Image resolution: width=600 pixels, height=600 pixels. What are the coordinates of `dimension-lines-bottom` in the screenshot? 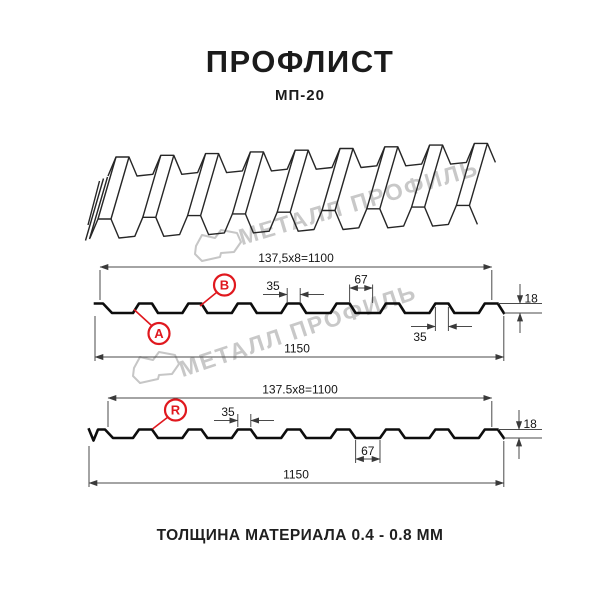 It's located at (315, 440).